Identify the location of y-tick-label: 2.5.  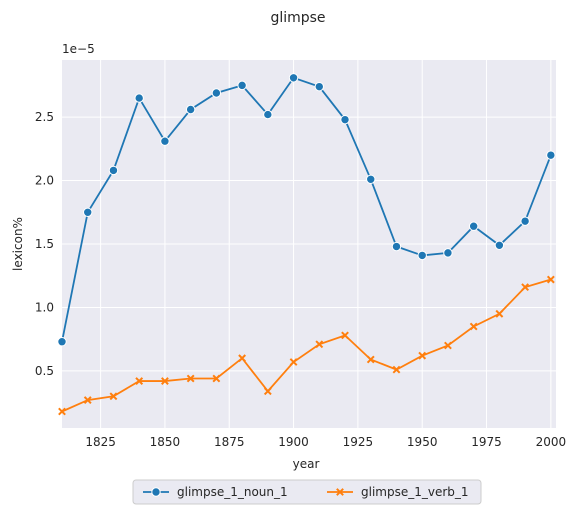
(44, 117).